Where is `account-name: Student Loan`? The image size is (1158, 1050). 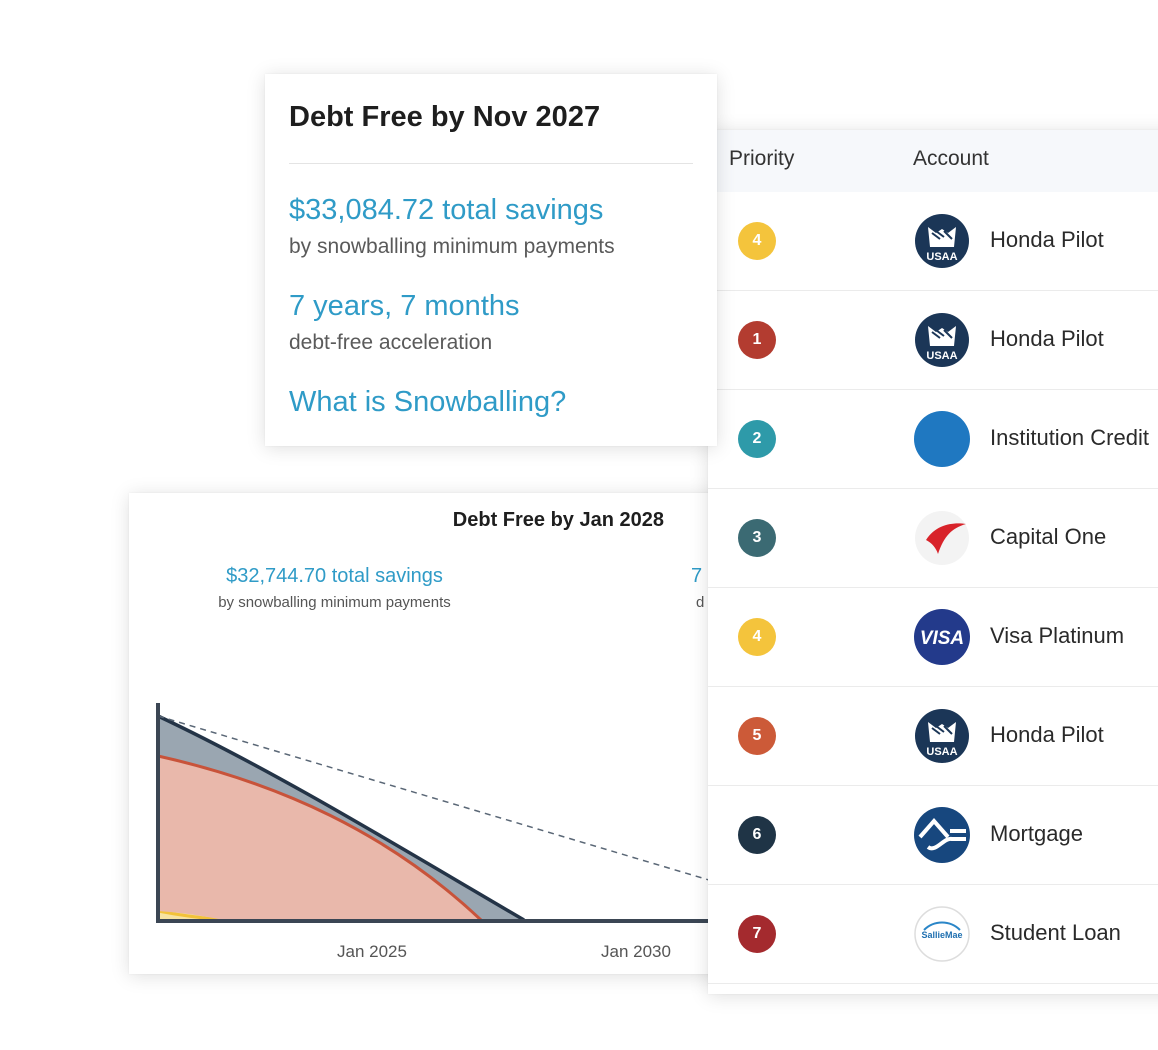
account-name: Student Loan is located at coordinates (1055, 932).